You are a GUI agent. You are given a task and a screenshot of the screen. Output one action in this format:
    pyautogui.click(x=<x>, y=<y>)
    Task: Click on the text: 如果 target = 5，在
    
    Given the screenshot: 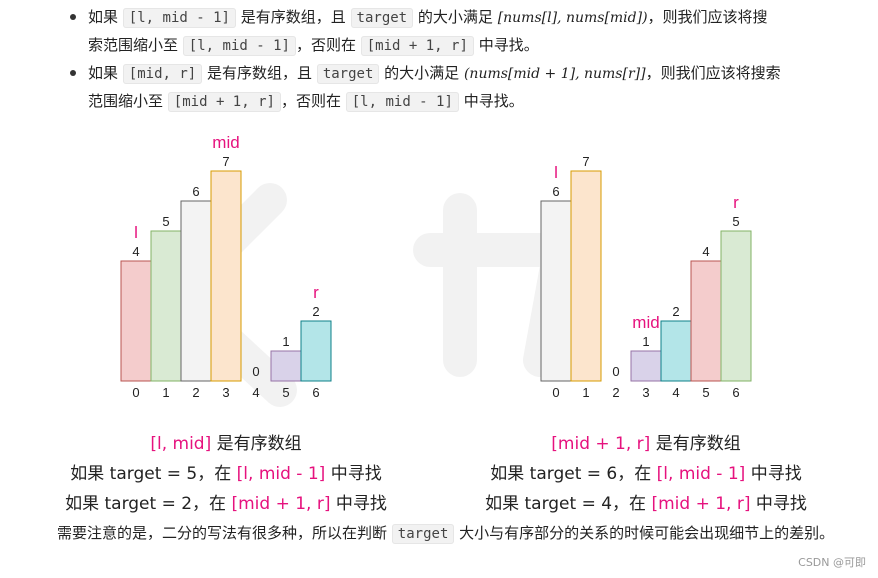 What is the action you would take?
    pyautogui.click(x=153, y=474)
    